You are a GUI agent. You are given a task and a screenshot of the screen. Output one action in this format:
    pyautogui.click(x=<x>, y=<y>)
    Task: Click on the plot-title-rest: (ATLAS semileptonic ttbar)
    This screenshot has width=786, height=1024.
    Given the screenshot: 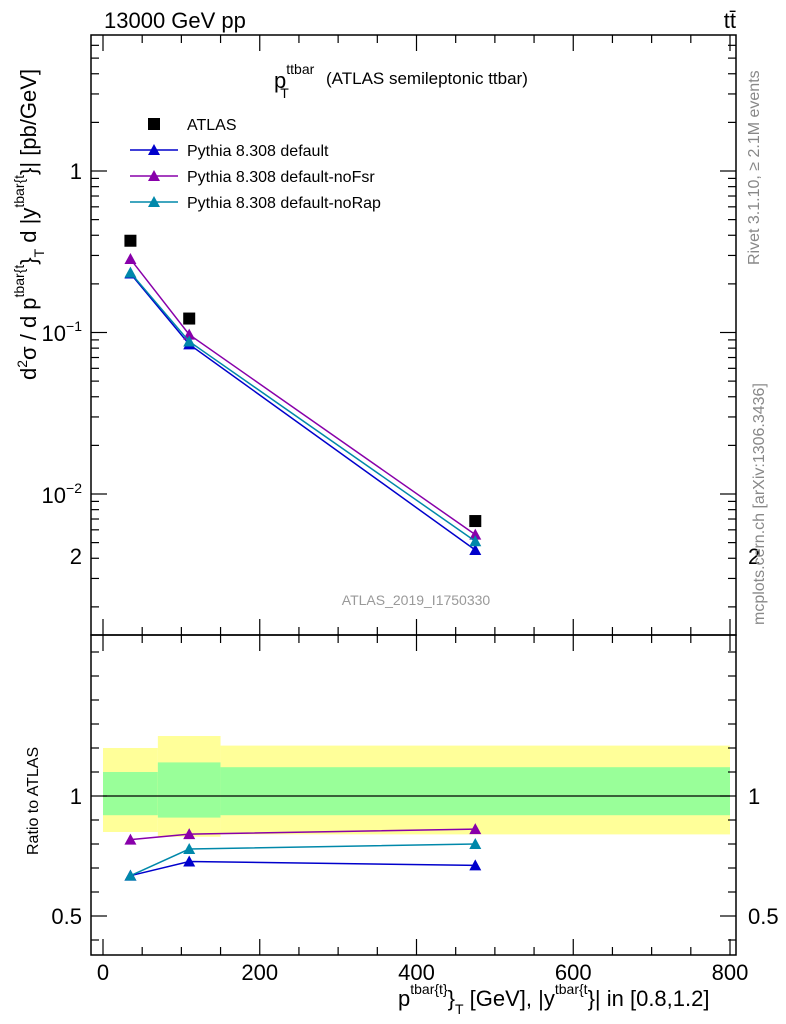 What is the action you would take?
    pyautogui.click(x=427, y=78)
    